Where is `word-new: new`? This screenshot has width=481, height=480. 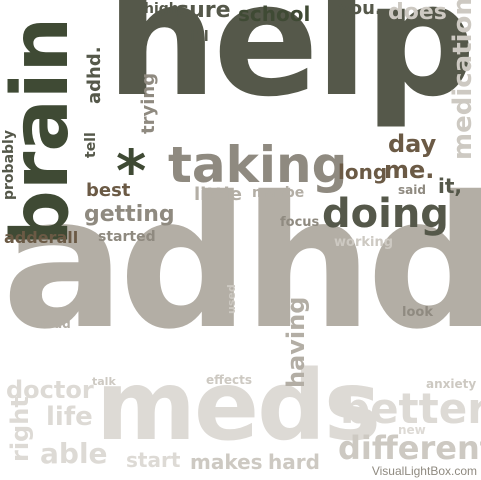 word-new: new is located at coordinates (412, 430).